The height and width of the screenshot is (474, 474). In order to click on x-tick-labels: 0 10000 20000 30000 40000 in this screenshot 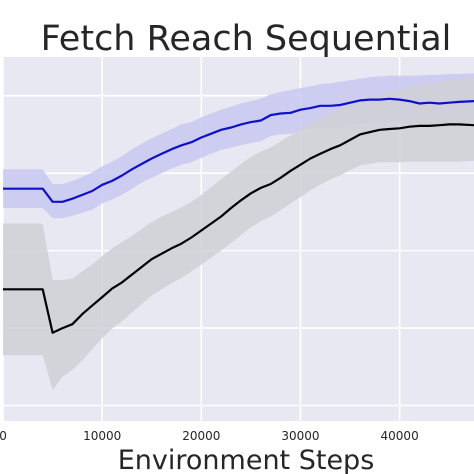, I will do `click(209, 436)`.